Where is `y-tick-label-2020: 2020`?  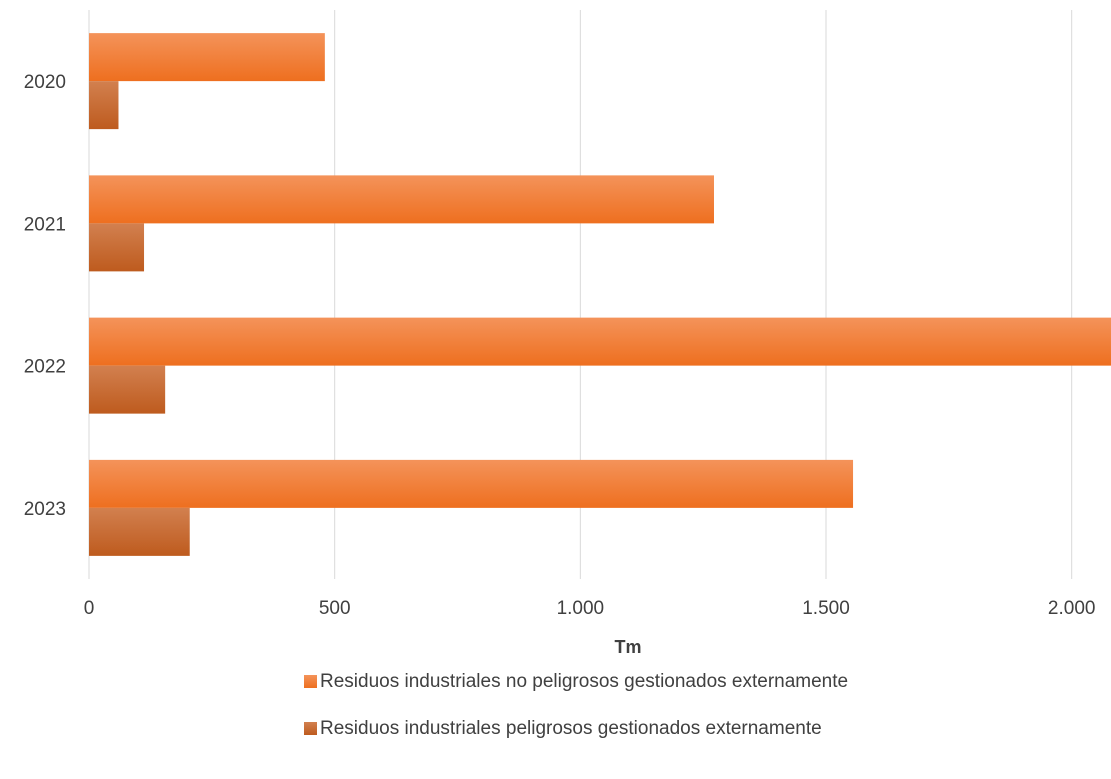
y-tick-label-2020: 2020 is located at coordinates (45, 82).